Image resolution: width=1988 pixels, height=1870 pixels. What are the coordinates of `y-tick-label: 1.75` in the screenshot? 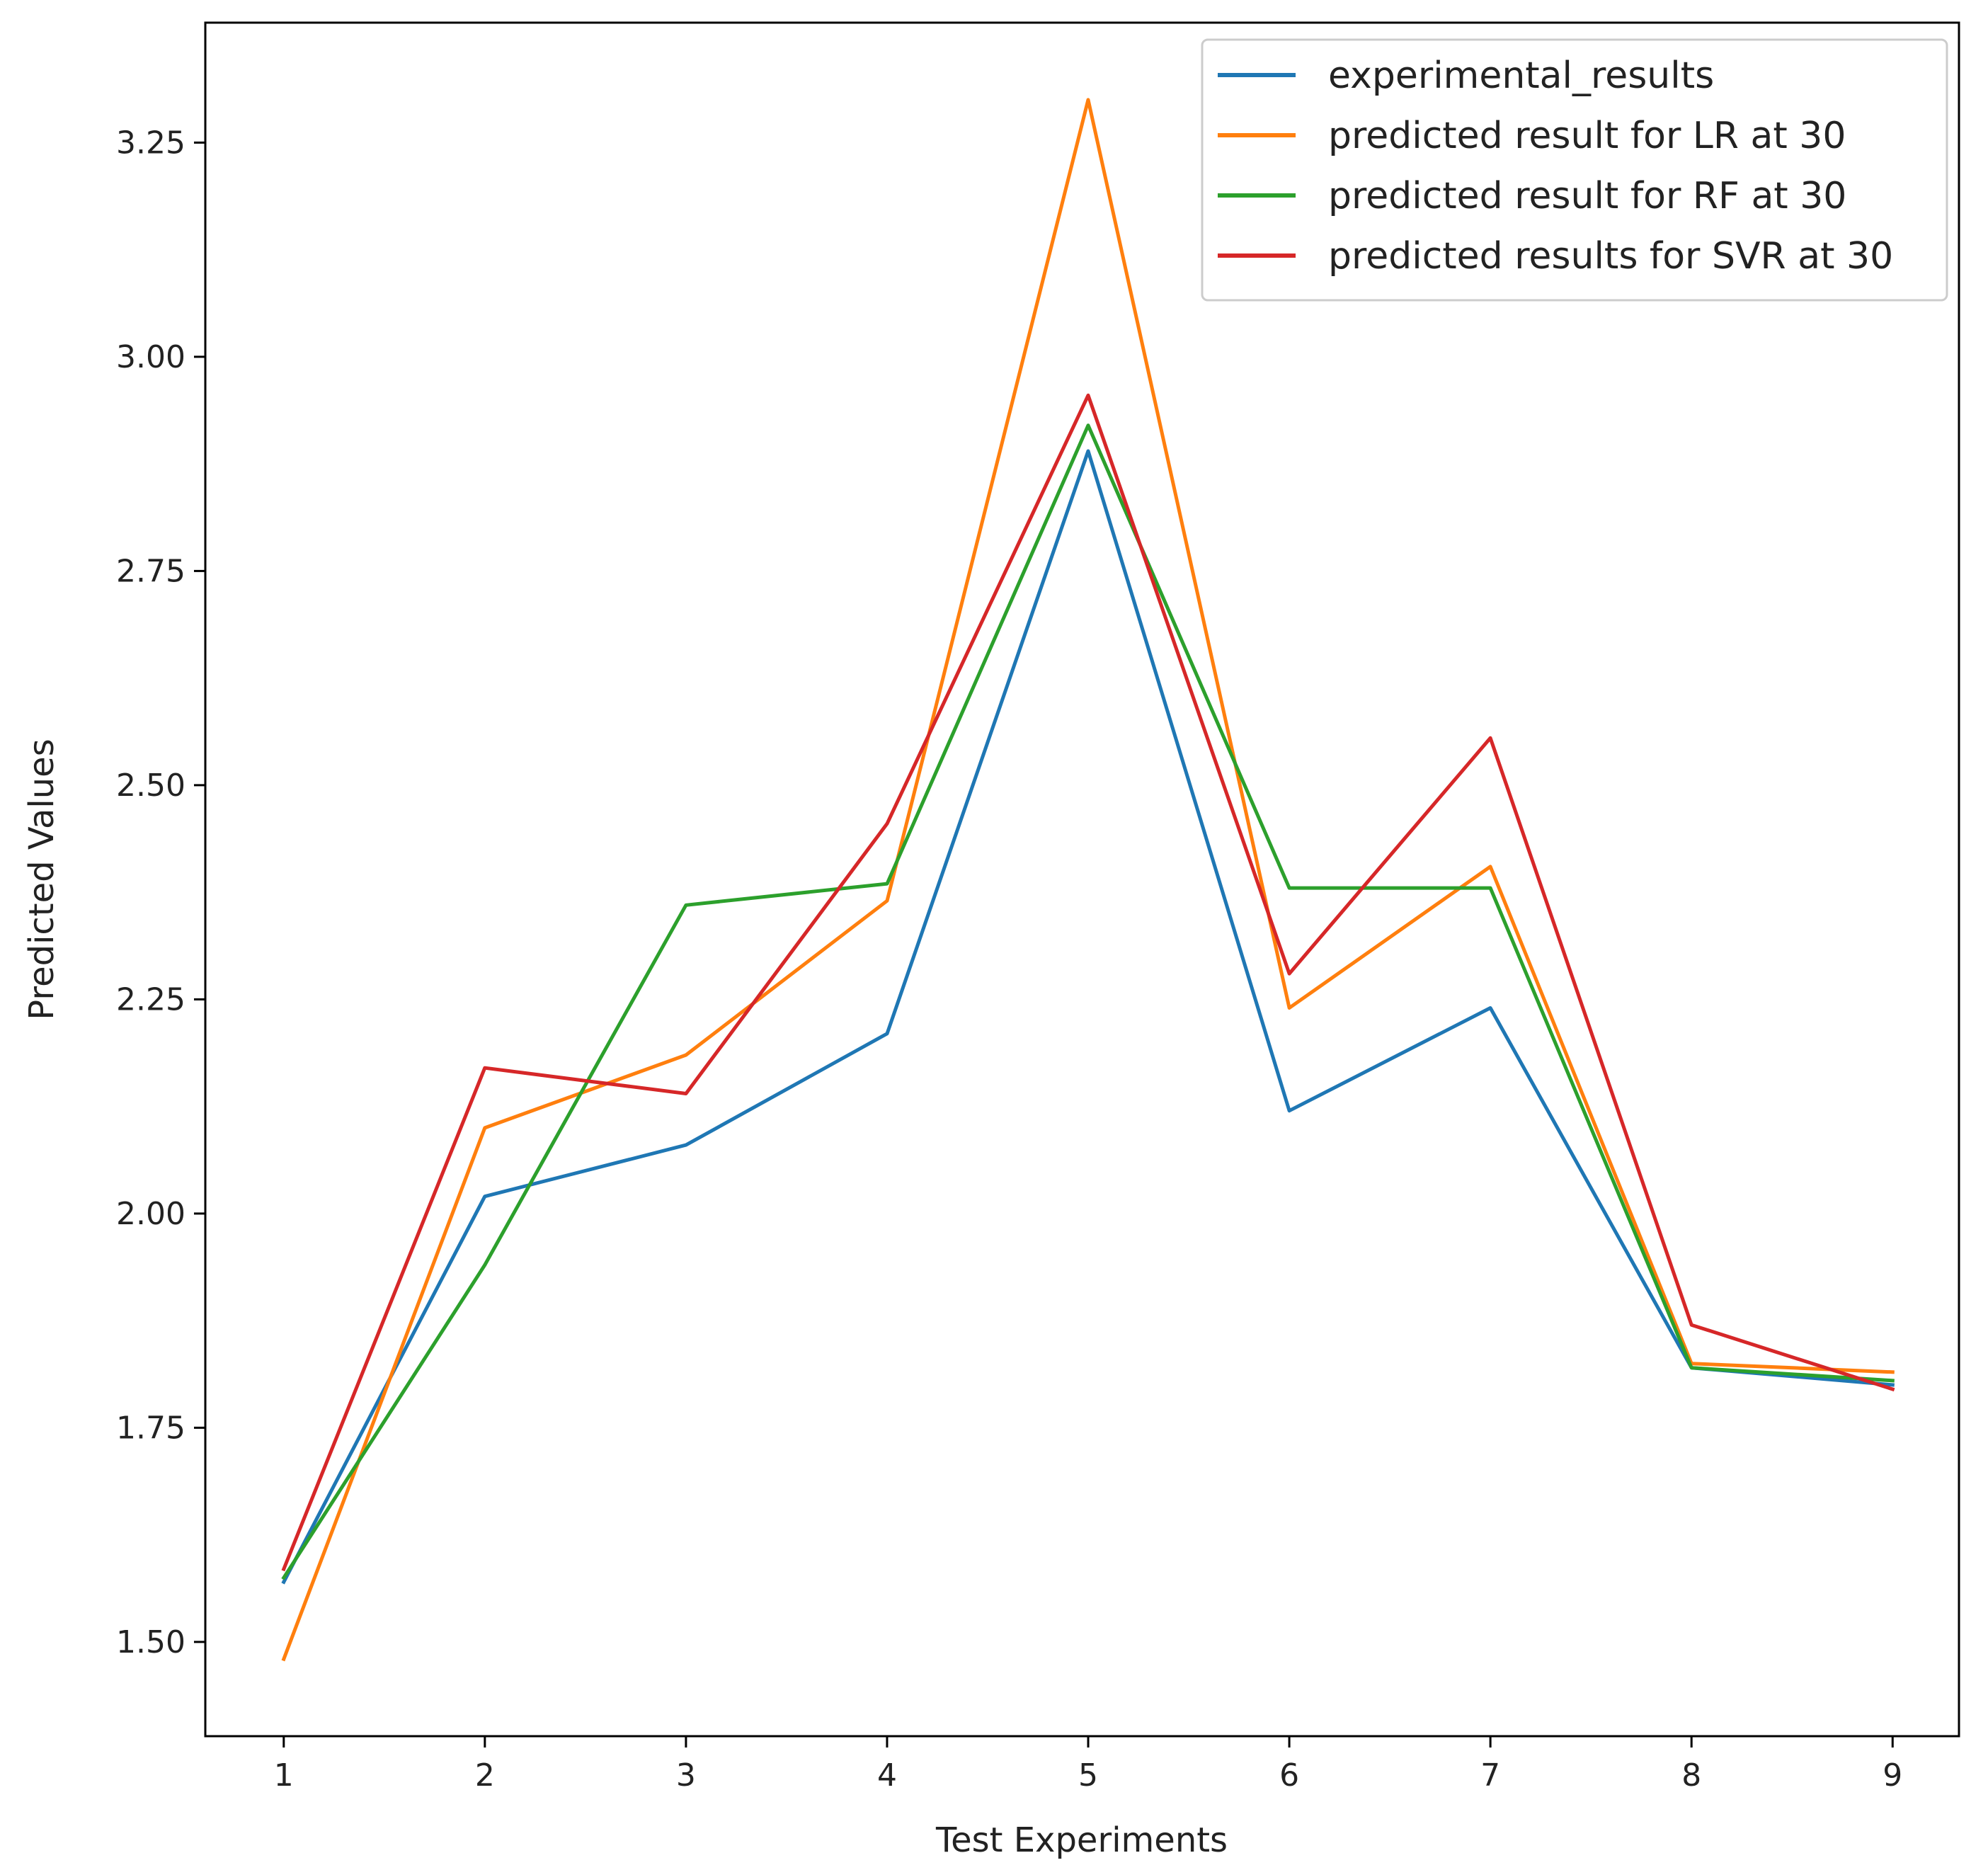 It's located at (150, 1428).